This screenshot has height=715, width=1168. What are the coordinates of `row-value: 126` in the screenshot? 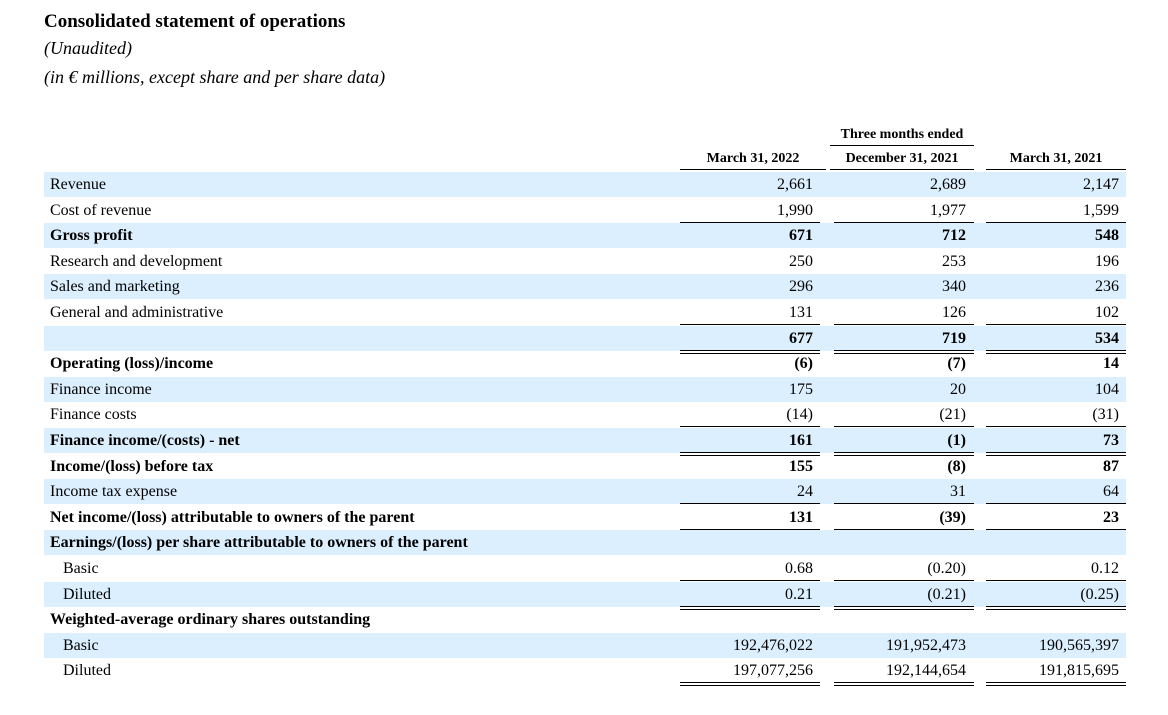 It's located at (954, 312).